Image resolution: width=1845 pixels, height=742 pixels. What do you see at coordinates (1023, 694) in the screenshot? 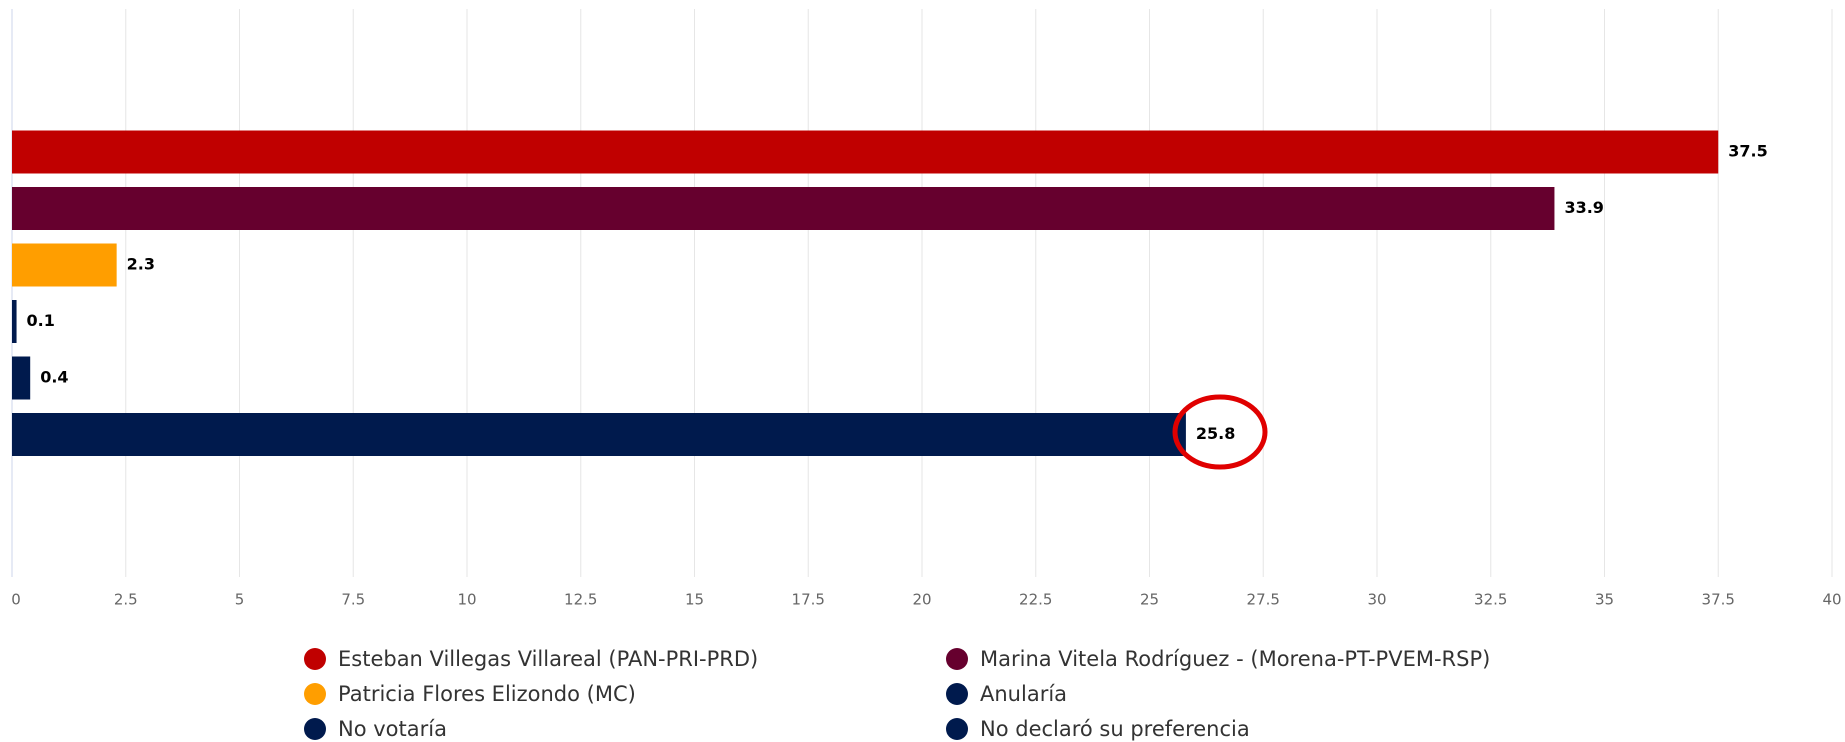
I see `legend-label: Anularía` at bounding box center [1023, 694].